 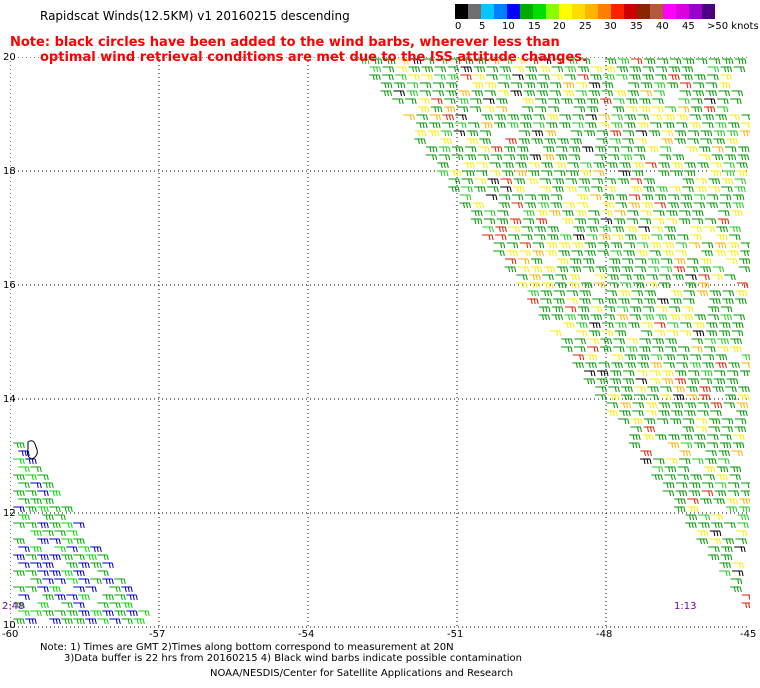 I want to click on legend-label: 35, so click(x=636, y=26).